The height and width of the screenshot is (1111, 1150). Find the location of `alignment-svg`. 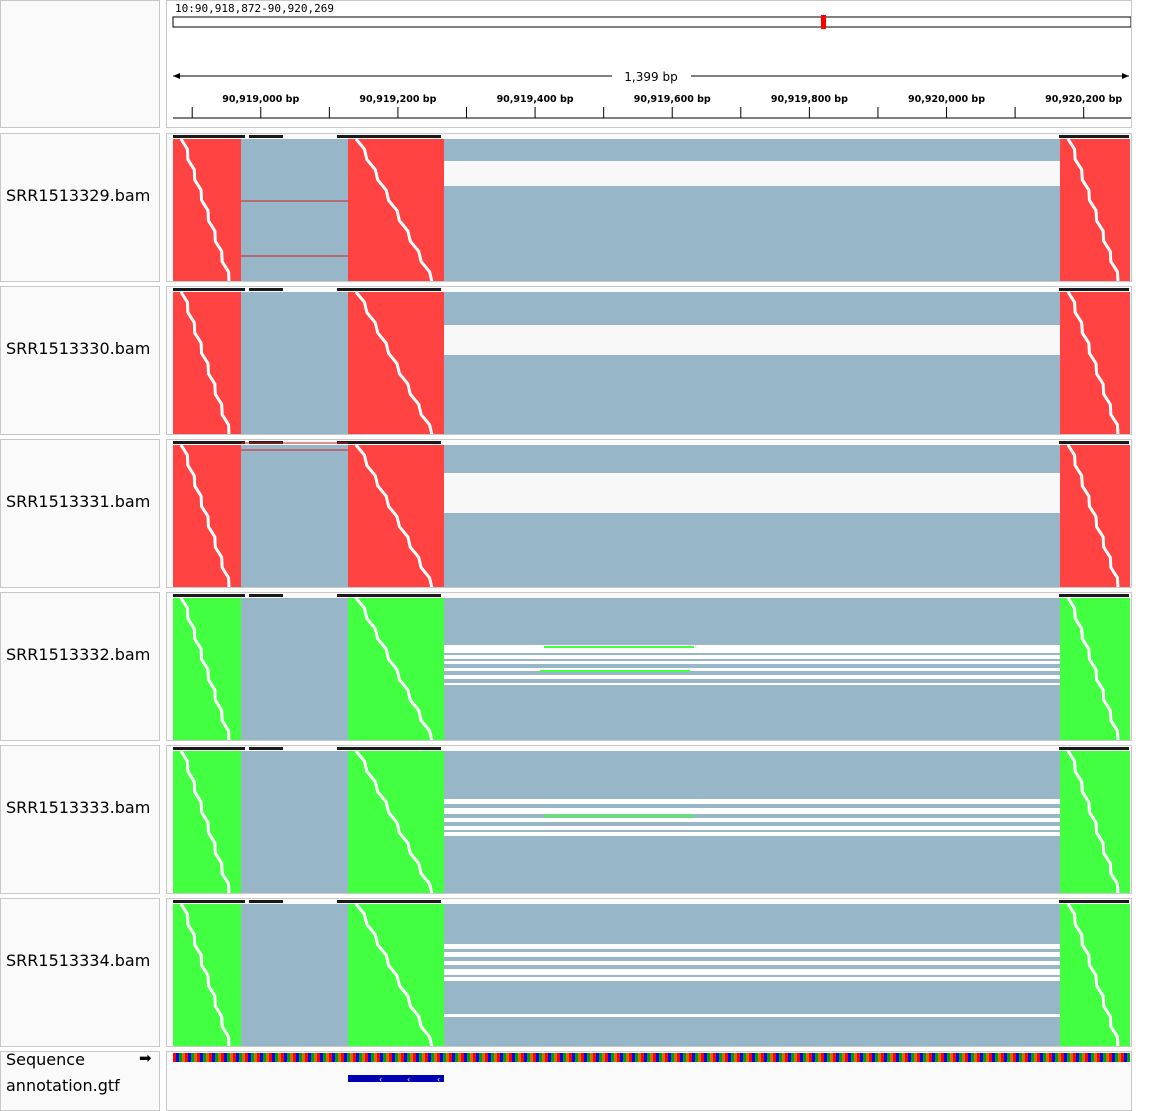

alignment-svg is located at coordinates (651, 973).